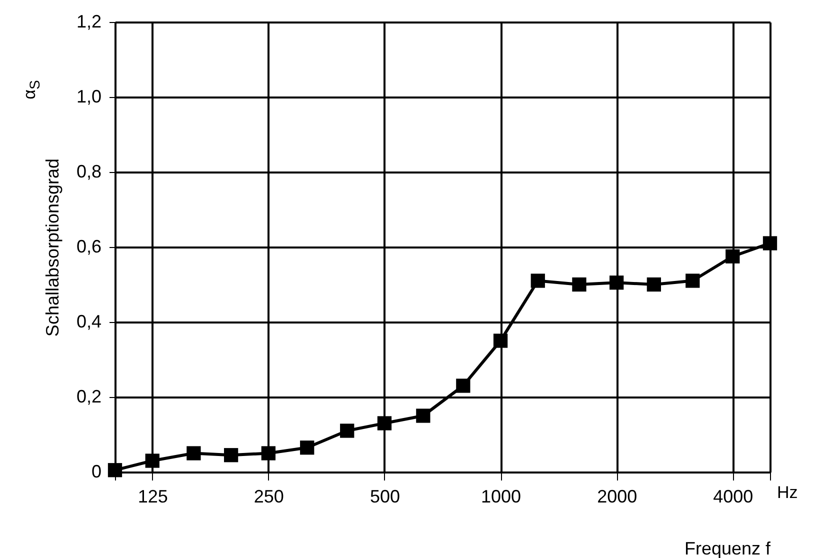  I want to click on x-tick-label: 2000, so click(617, 496).